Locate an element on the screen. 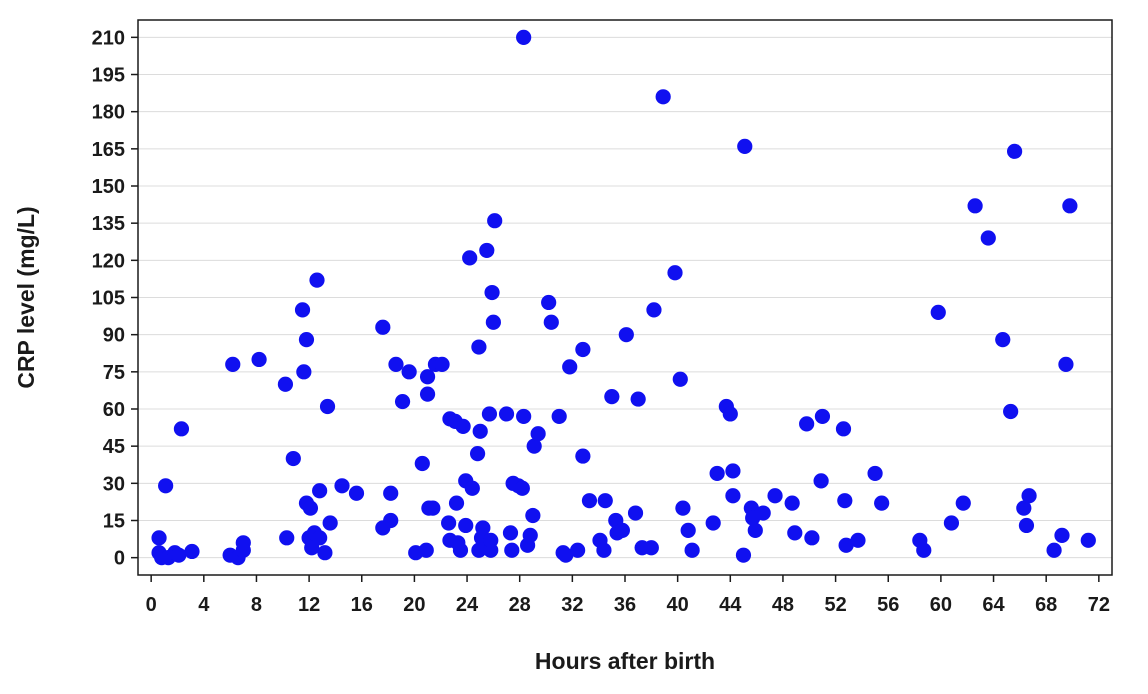 This screenshot has width=1148, height=694. x-tick-label: 0 is located at coordinates (151, 605).